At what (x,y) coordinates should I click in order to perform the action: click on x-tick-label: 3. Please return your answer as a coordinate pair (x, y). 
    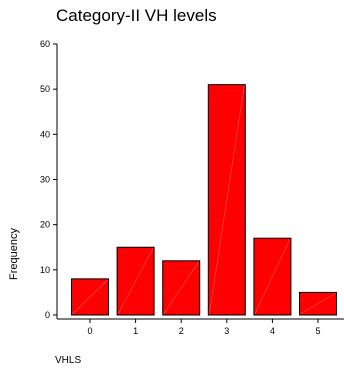
    Looking at the image, I should click on (226, 331).